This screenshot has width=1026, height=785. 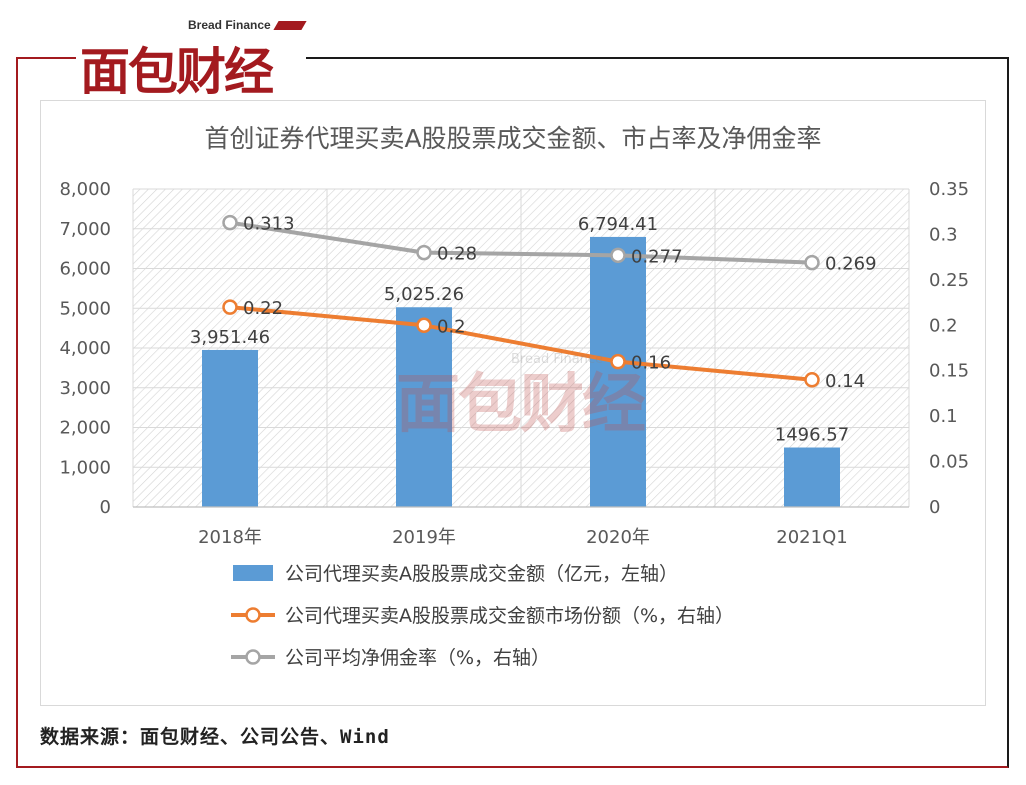 I want to click on y-right-tick-label: 0.1, so click(x=943, y=416).